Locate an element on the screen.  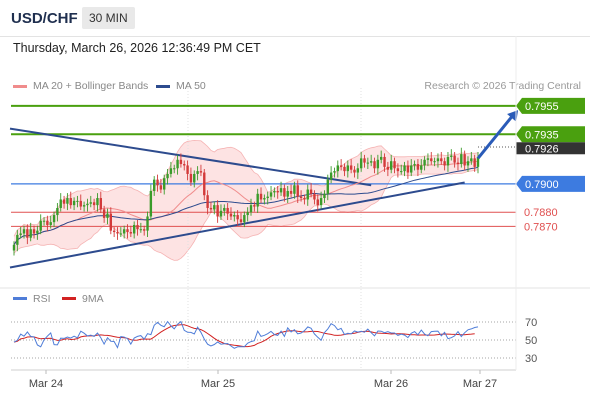
level-tag-0.7900 is located at coordinates (550, 183).